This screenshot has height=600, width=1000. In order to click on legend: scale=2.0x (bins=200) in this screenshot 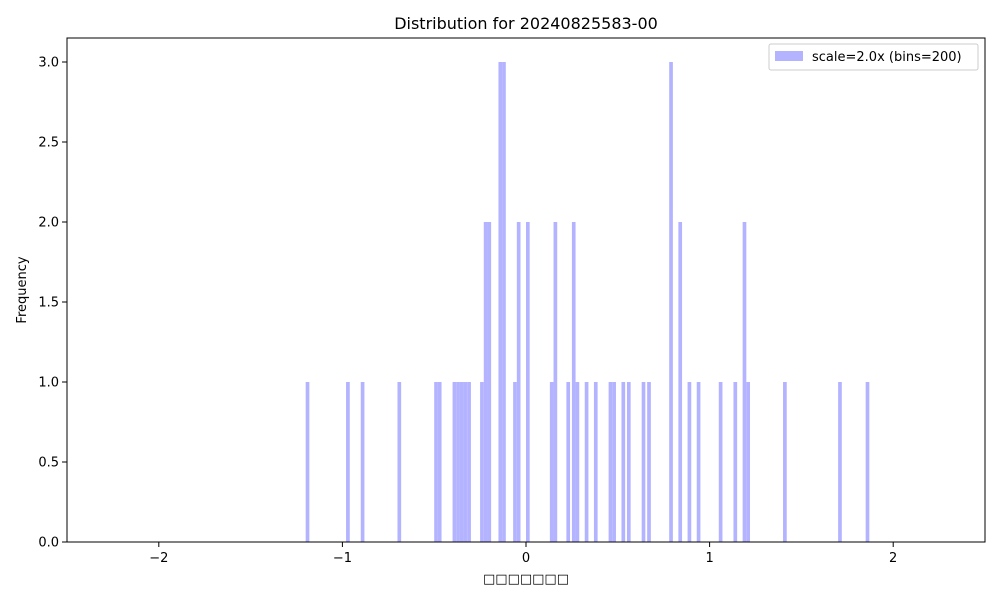, I will do `click(873, 57)`.